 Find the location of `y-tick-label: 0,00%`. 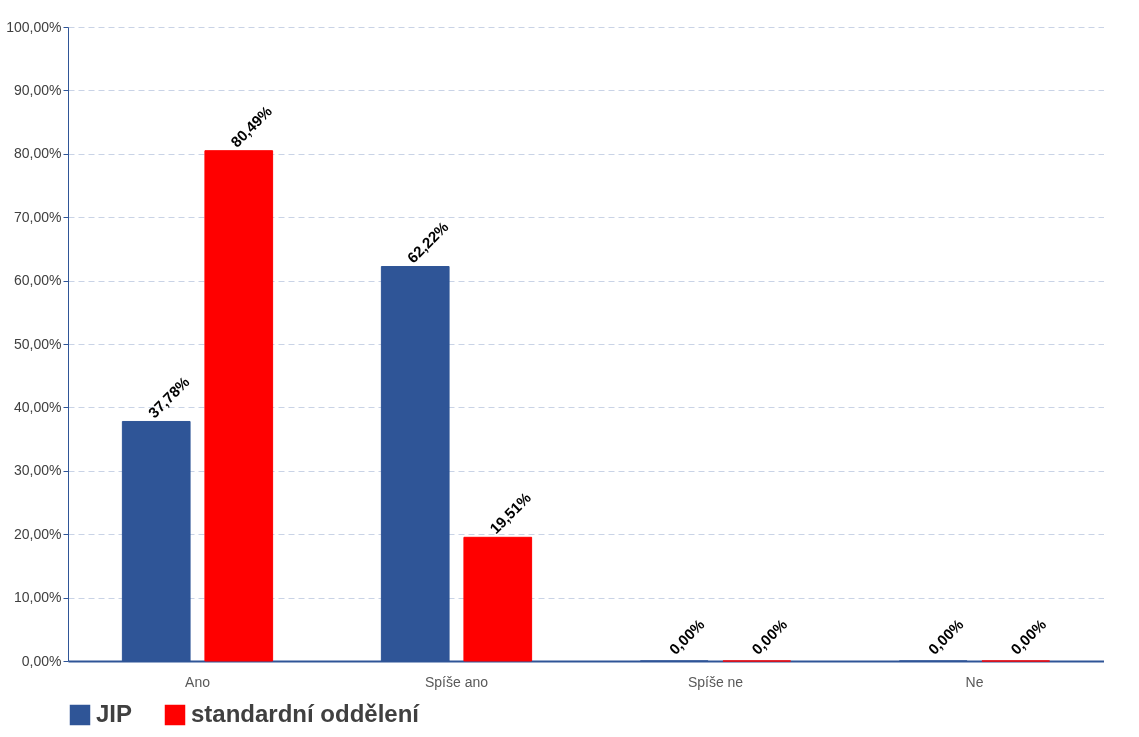

y-tick-label: 0,00% is located at coordinates (41, 660).